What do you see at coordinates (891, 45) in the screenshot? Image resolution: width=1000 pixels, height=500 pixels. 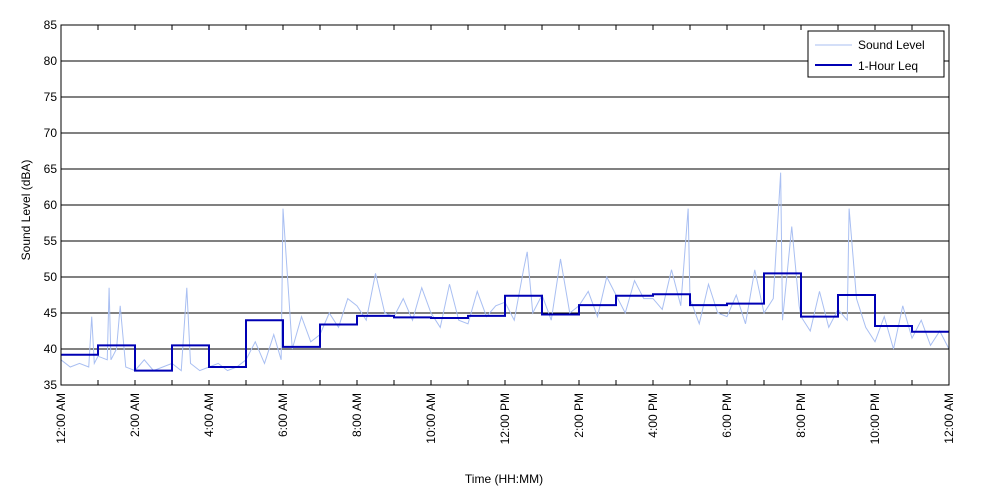 I see `legend-label-sound-level: Sound Level` at bounding box center [891, 45].